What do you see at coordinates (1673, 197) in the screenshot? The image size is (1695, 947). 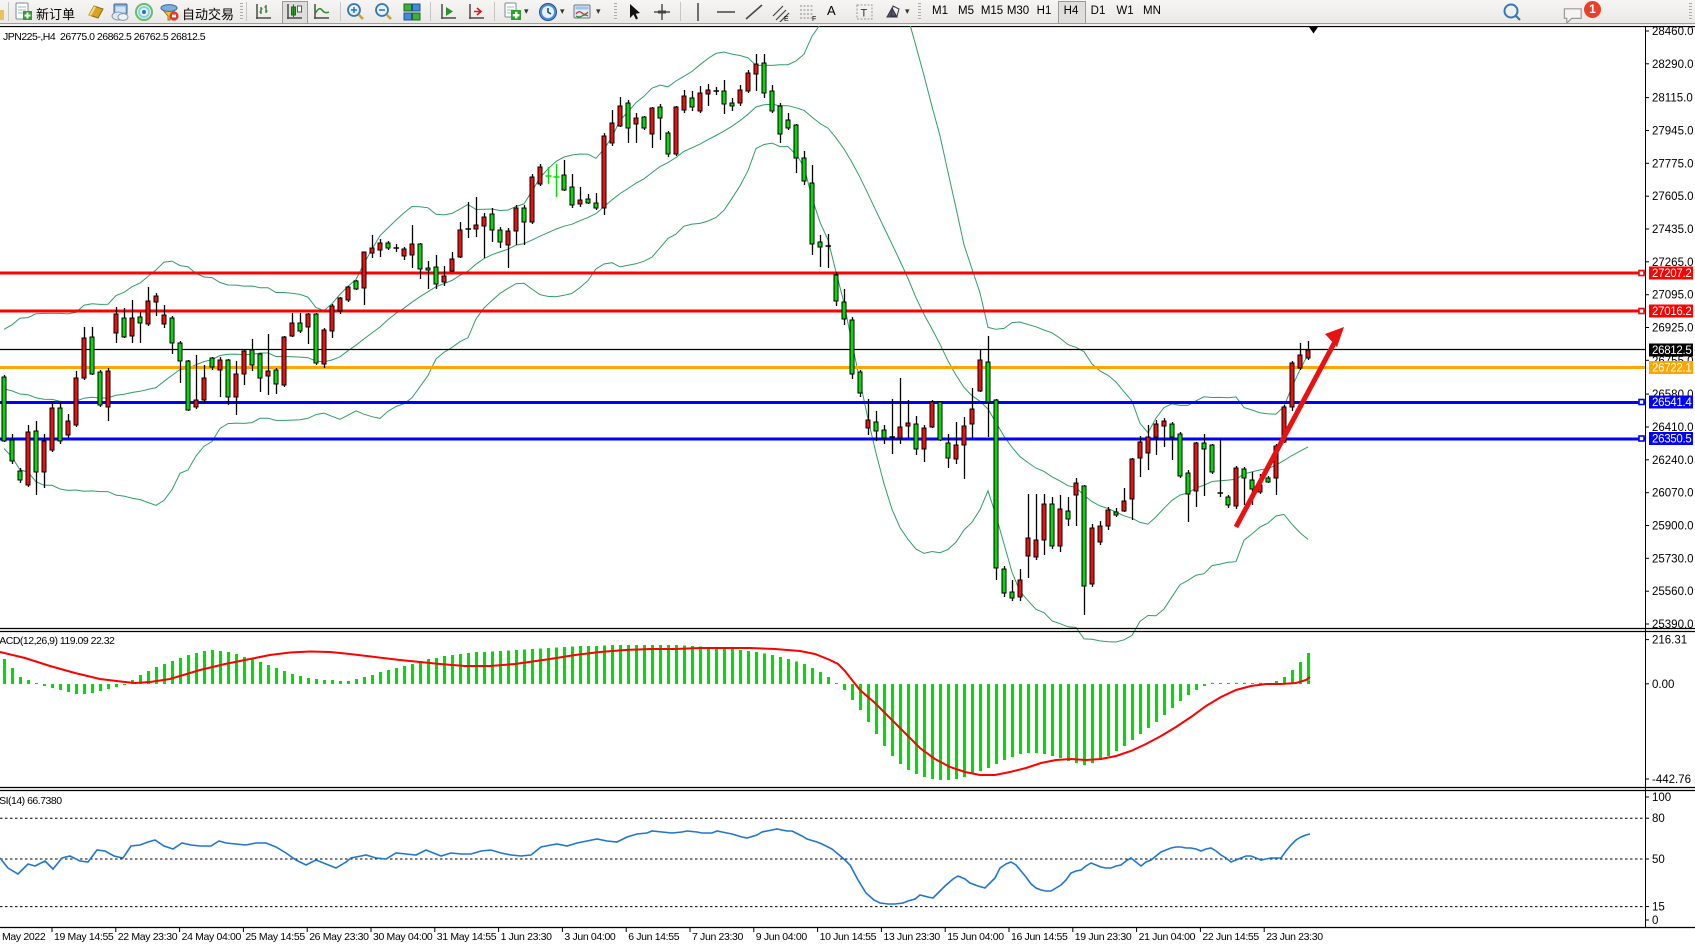 I see `svg-text: 27605.0` at bounding box center [1673, 197].